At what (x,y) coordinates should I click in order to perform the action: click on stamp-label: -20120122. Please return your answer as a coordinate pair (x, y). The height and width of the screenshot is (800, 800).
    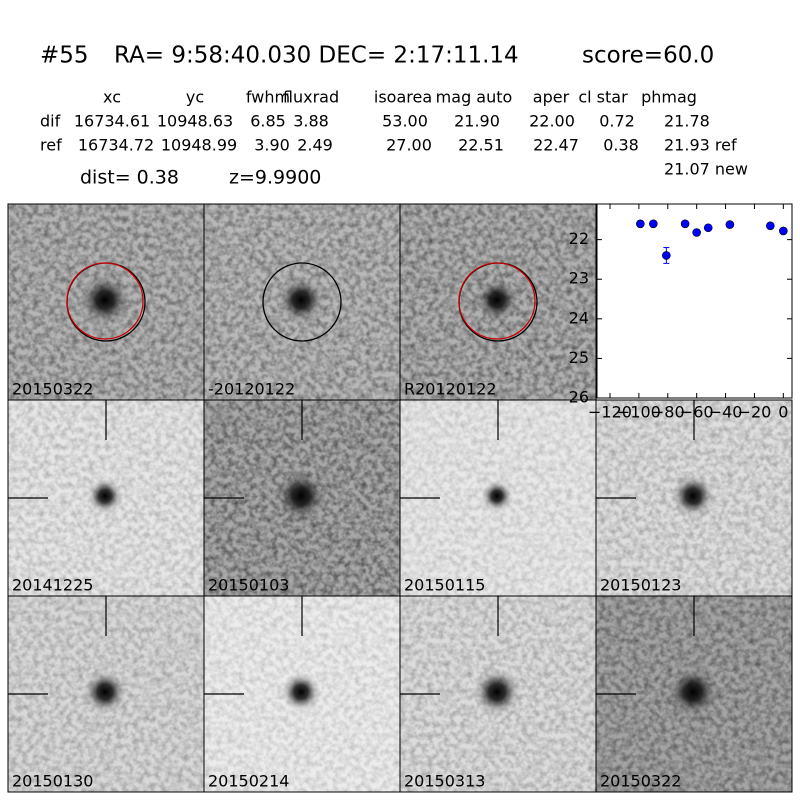
    Looking at the image, I should click on (251, 389).